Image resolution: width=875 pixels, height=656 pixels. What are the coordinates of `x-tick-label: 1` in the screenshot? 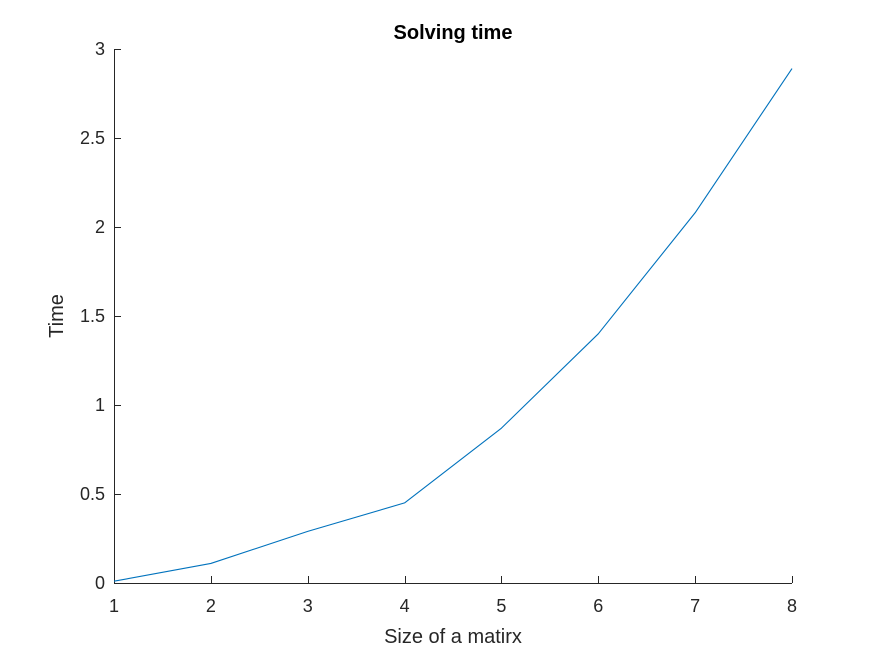 It's located at (114, 606).